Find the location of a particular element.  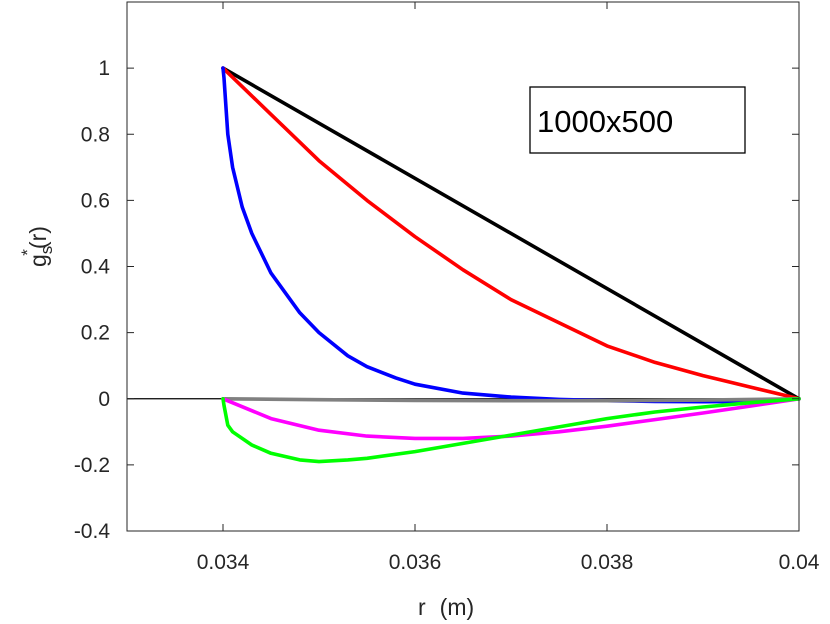

y-axis-base: g is located at coordinates (38, 260).